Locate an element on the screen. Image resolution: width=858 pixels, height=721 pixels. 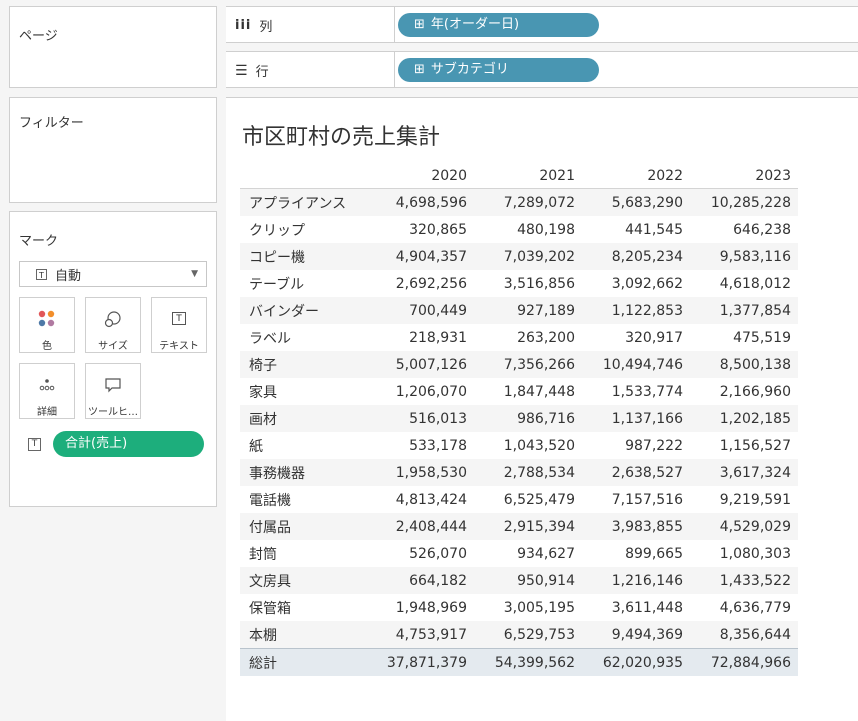
value-cell: 8,356,644 is located at coordinates (744, 635).